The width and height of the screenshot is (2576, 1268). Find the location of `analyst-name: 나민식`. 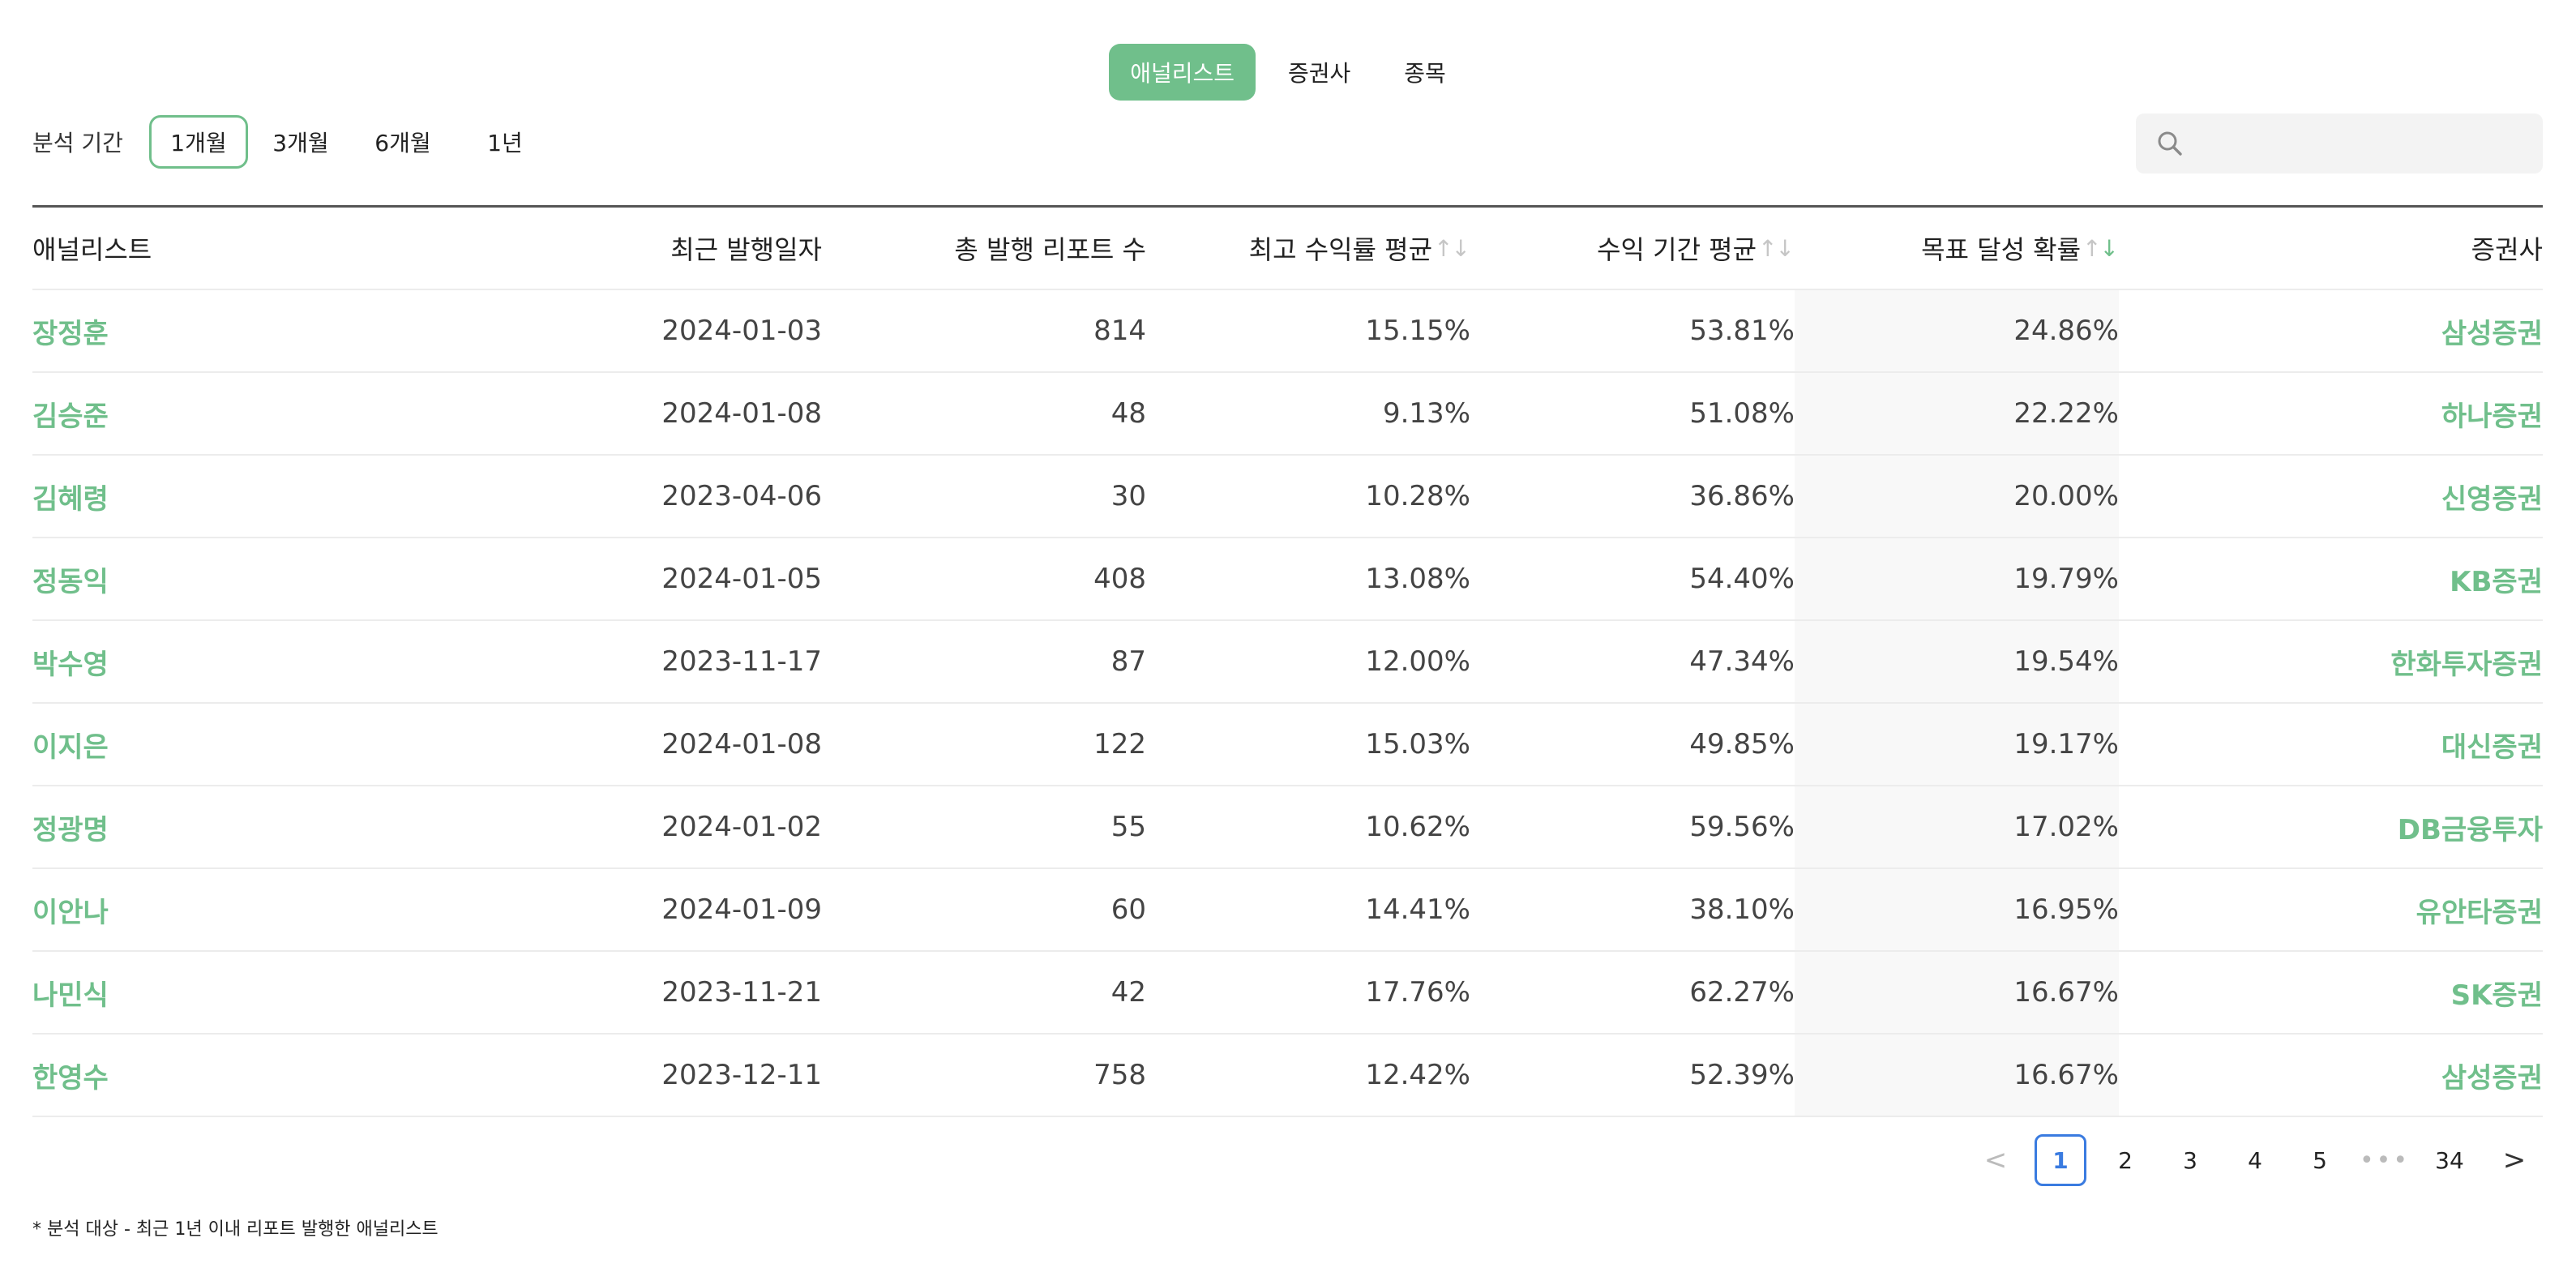

analyst-name: 나민식 is located at coordinates (70, 996).